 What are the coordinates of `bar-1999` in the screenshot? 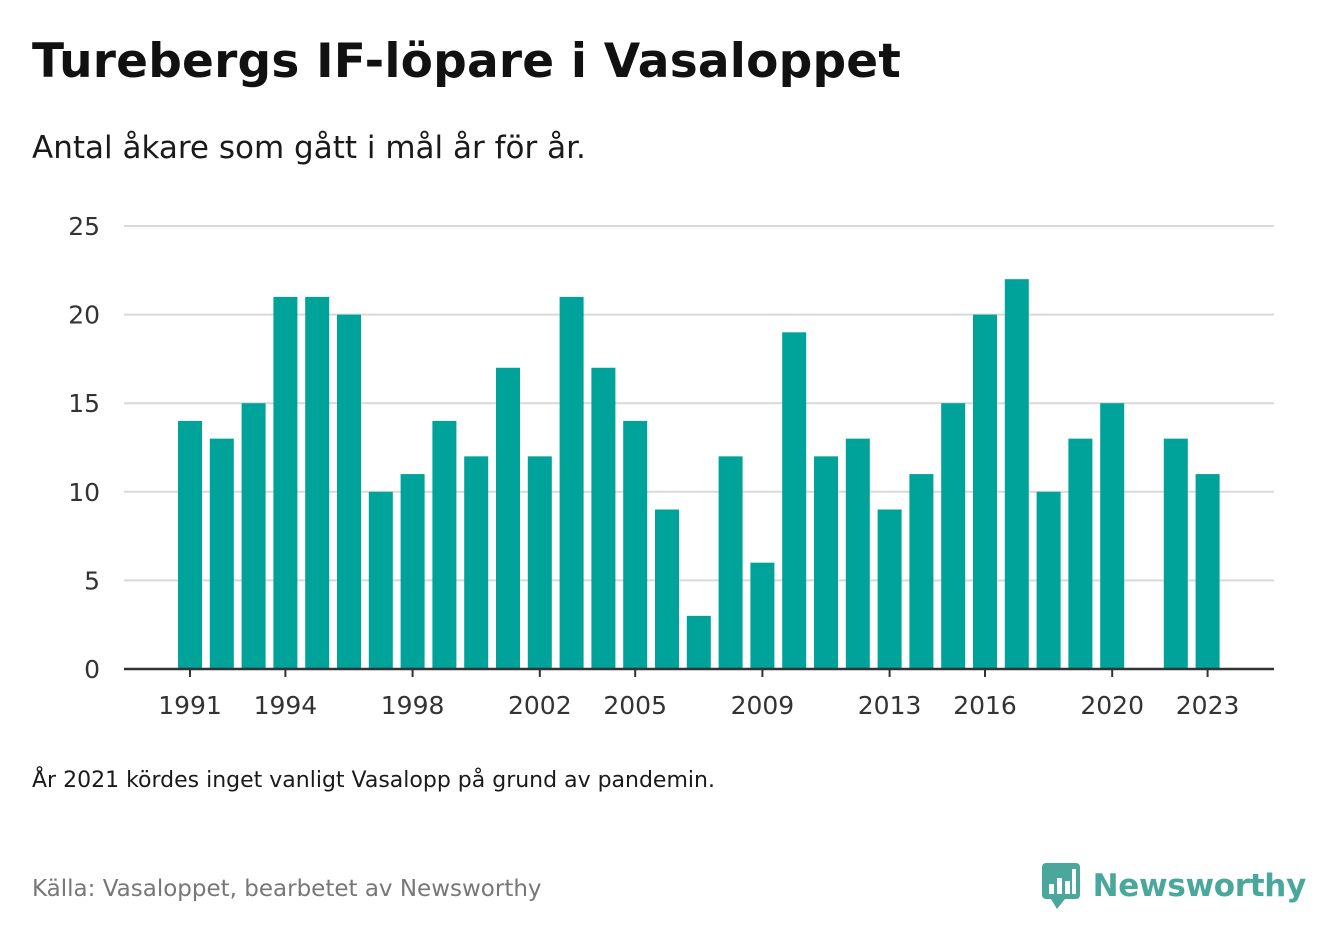 It's located at (444, 544).